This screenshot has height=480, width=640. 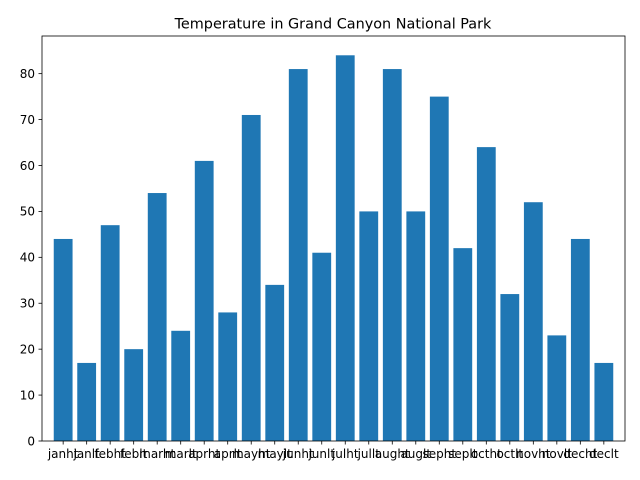 I want to click on x-tick-label: feblt, so click(x=134, y=454).